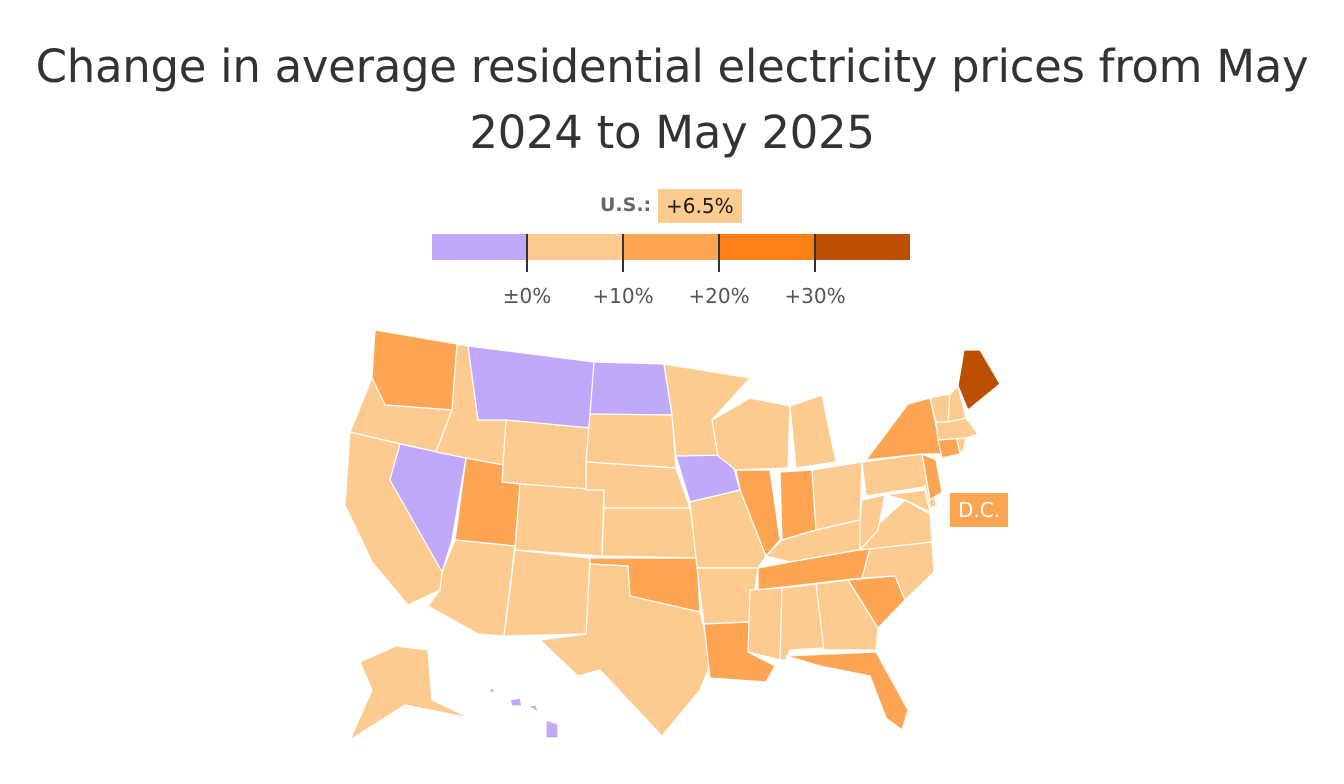 This screenshot has width=1344, height=784. Describe the element at coordinates (626, 650) in the screenshot. I see `state-TX` at that location.